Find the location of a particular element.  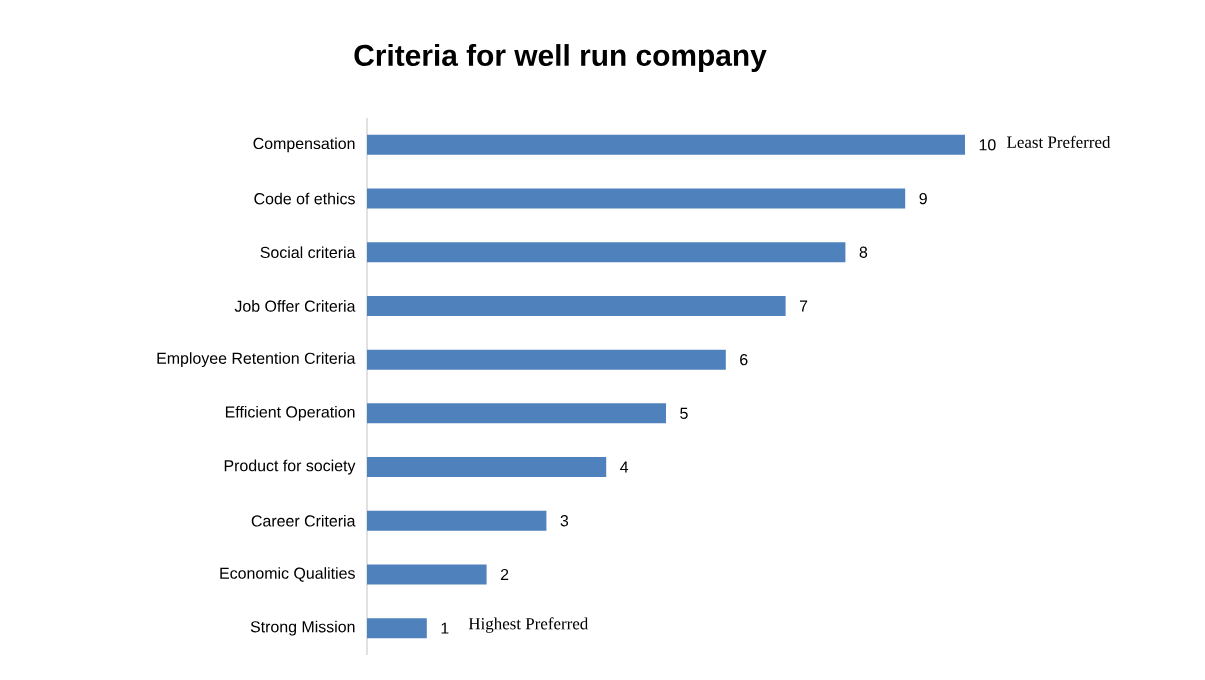

data-label: 2 is located at coordinates (504, 574).